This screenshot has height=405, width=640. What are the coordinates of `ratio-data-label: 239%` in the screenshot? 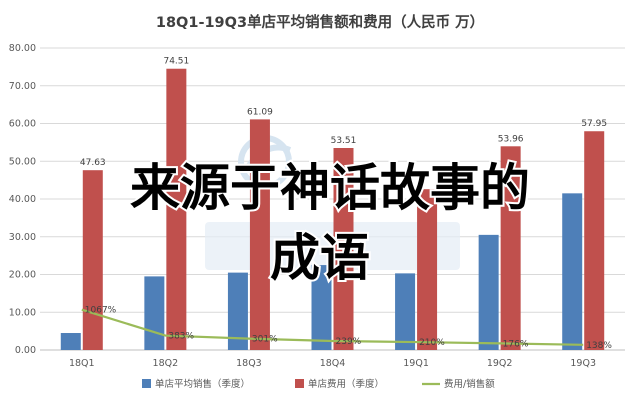 It's located at (349, 342).